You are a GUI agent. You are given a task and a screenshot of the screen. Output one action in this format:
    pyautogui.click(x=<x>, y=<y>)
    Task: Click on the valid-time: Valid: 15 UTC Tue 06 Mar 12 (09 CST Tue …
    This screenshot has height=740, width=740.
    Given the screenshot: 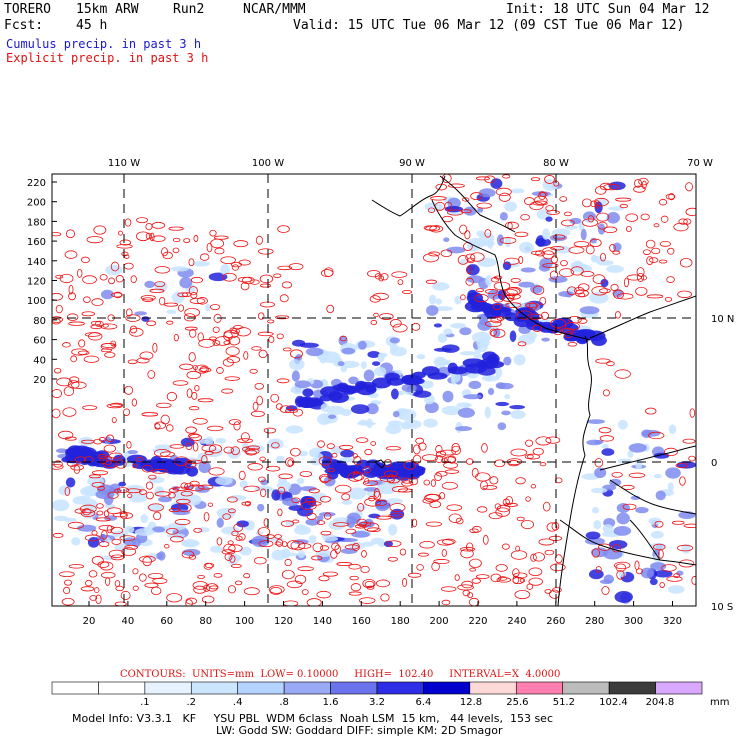 What is the action you would take?
    pyautogui.click(x=489, y=25)
    